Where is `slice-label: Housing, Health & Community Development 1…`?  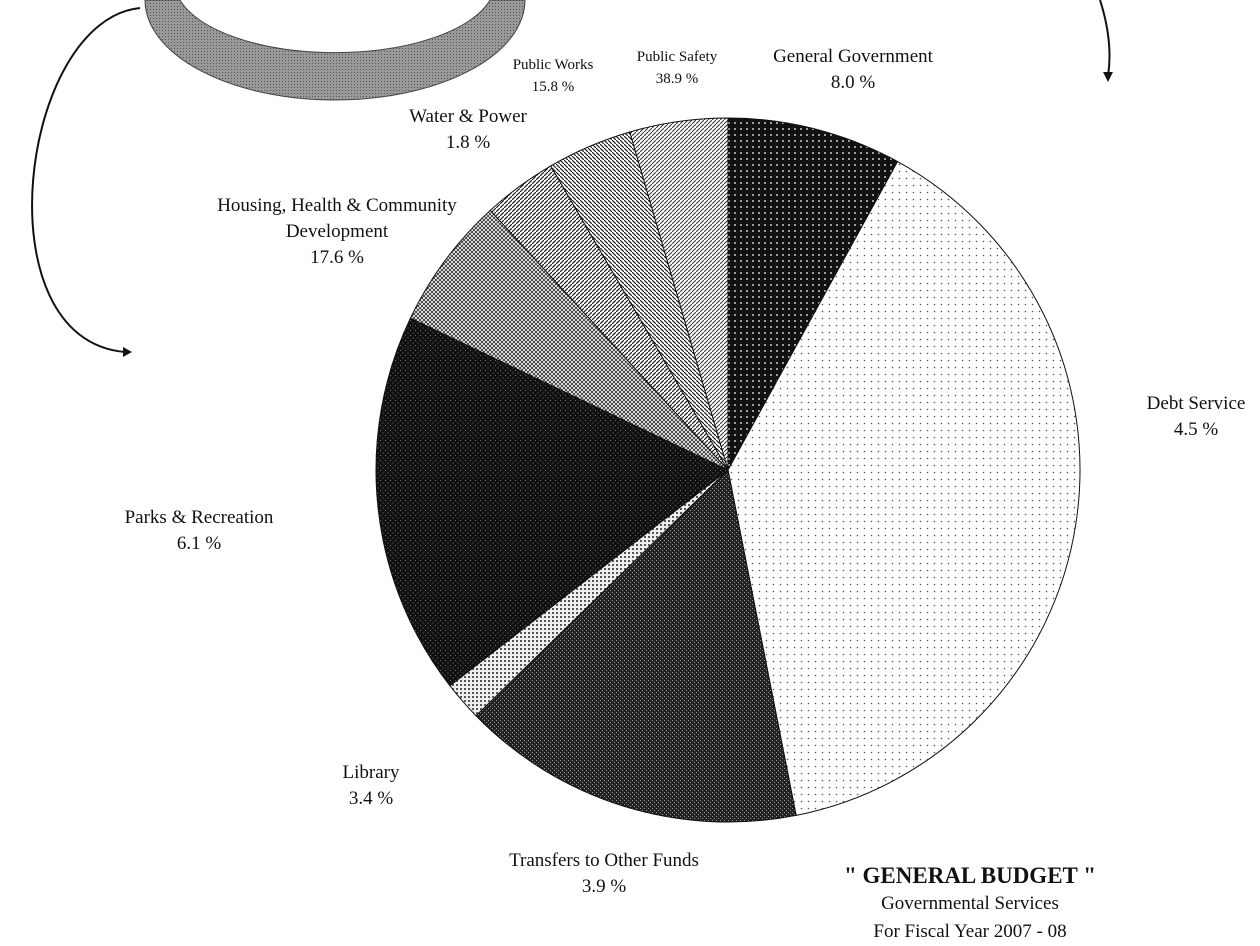
slice-label: Housing, Health & Community Development 1… is located at coordinates (337, 232).